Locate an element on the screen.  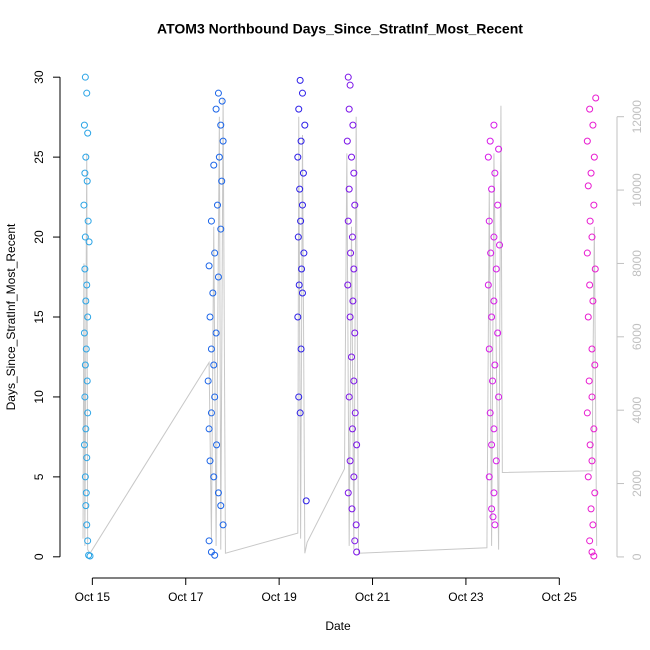
x-tick-label: Oct 19 is located at coordinates (279, 597).